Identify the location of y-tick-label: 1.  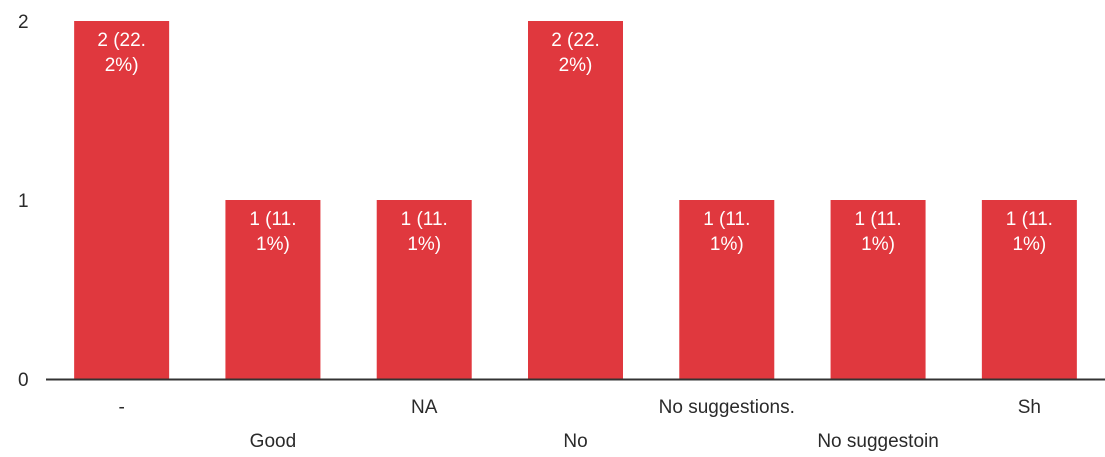
(23, 201).